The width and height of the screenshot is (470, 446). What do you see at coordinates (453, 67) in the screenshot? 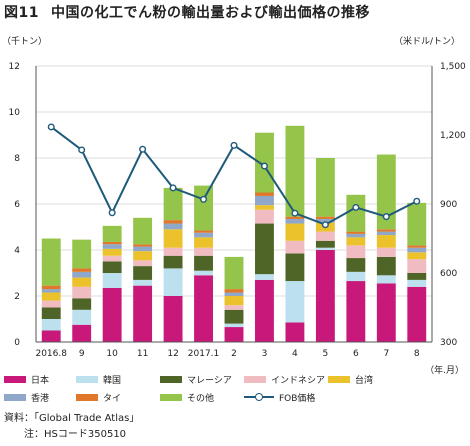
I see `y2-tick-label: 1,500` at bounding box center [453, 67].